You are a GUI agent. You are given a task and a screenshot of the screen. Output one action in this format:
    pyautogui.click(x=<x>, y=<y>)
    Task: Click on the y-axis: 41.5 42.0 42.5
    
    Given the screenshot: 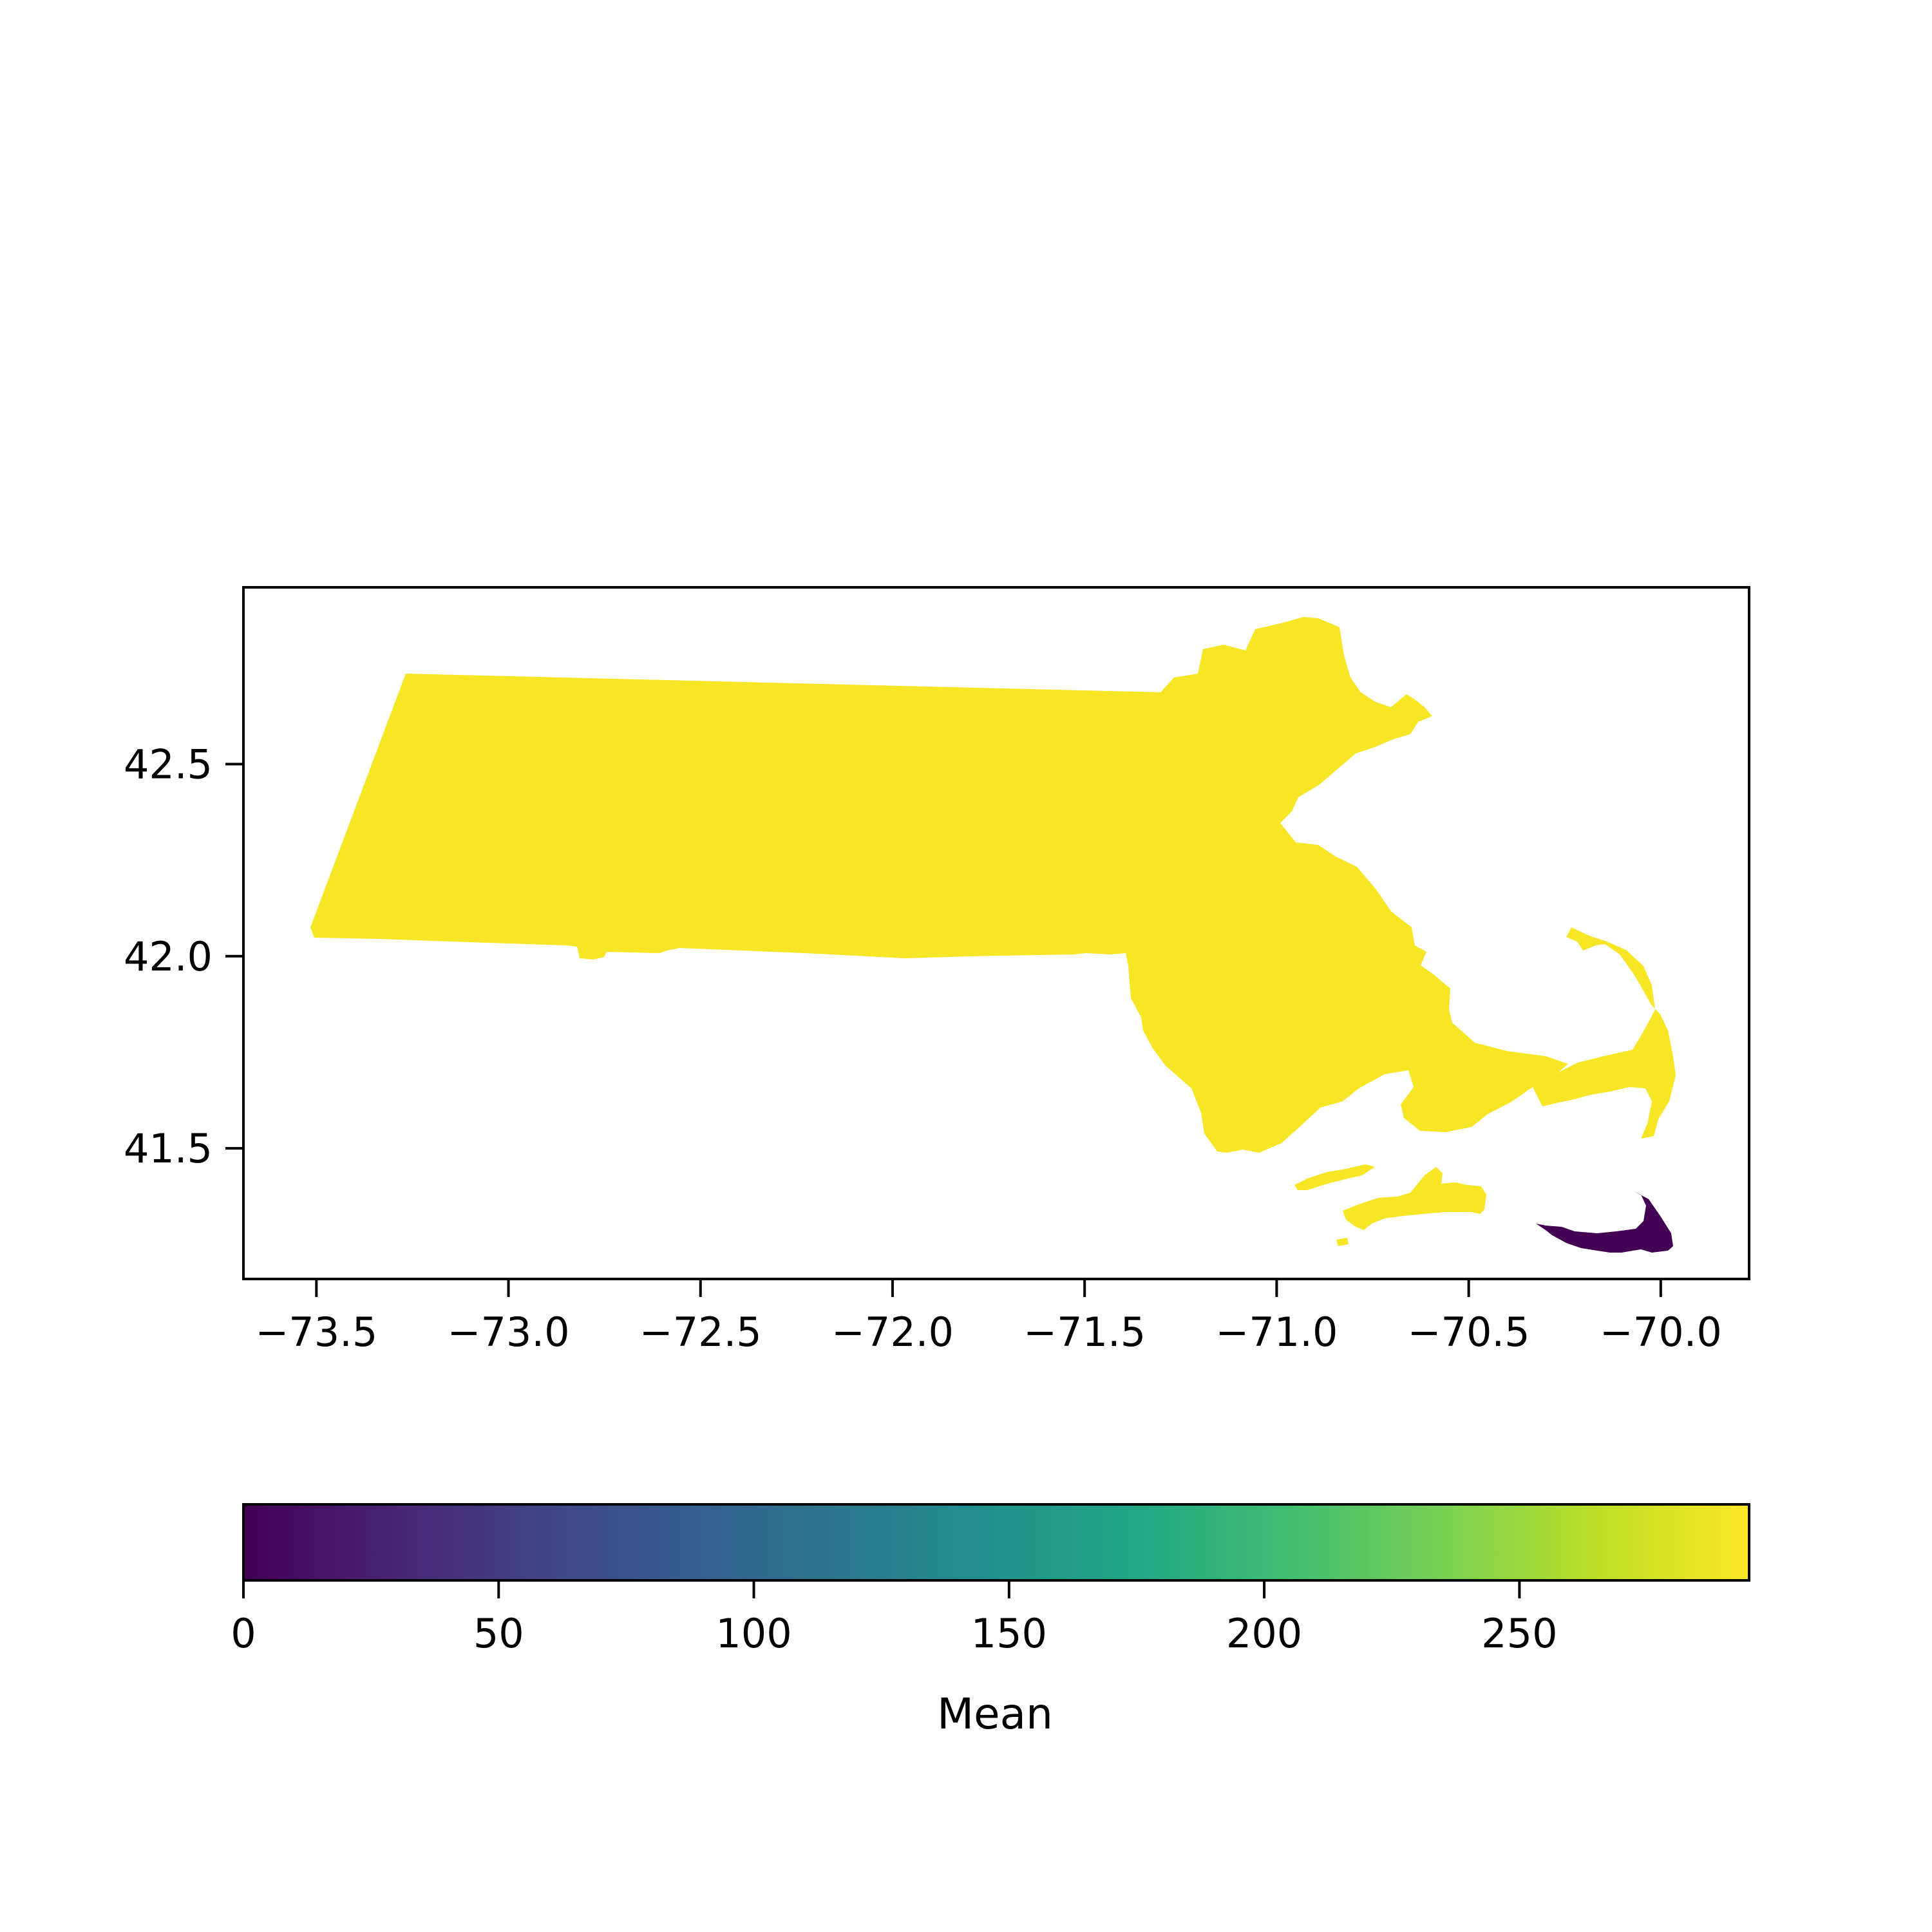 What is the action you would take?
    pyautogui.click(x=183, y=956)
    